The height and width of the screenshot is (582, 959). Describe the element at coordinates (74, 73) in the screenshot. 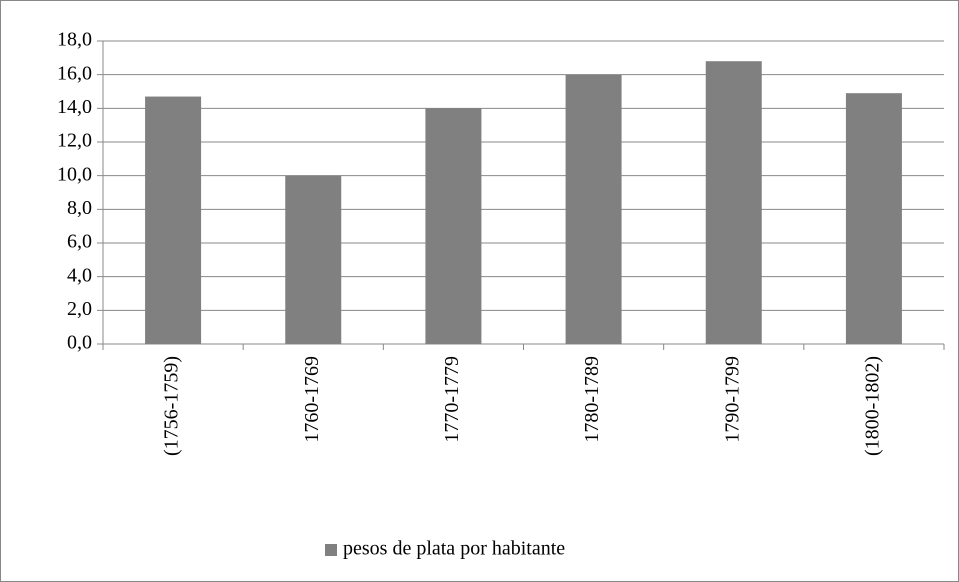

I see `y-tick-label: 16,0` at that location.